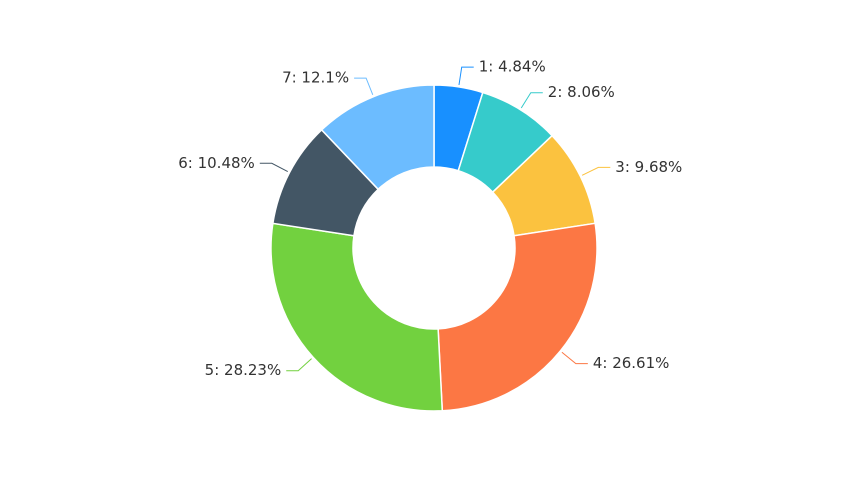 Image resolution: width=868 pixels, height=494 pixels. Describe the element at coordinates (648, 167) in the screenshot. I see `slice-label-3: 3: 9.68%` at that location.